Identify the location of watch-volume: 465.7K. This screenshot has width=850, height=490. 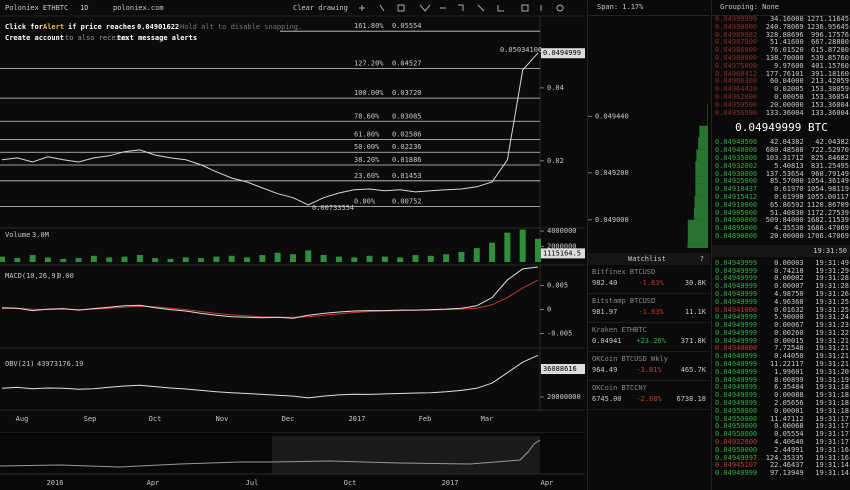
(693, 370).